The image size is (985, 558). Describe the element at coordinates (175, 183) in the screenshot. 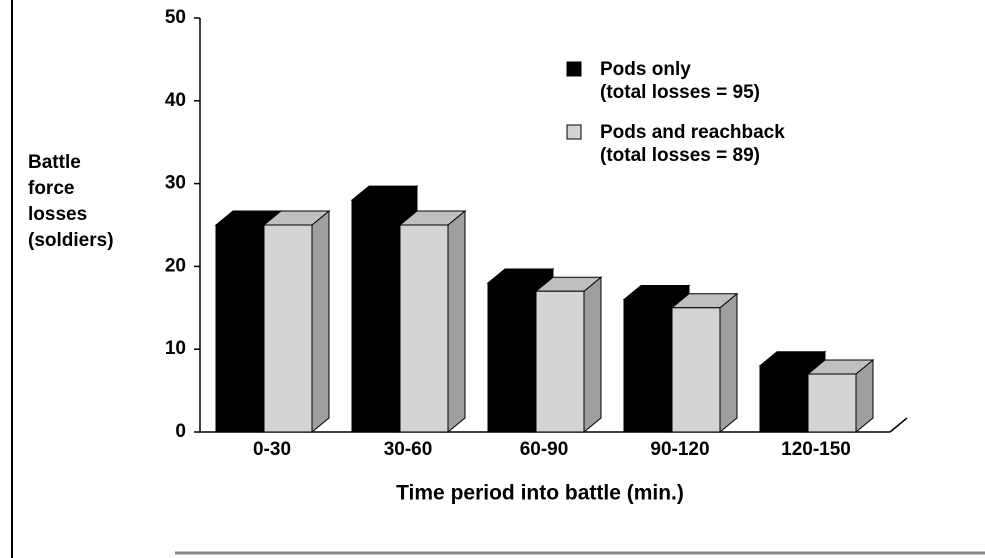

I see `y-tick-label: 30` at that location.